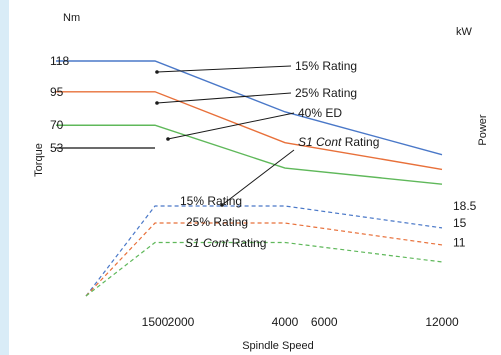 This screenshot has width=501, height=355. What do you see at coordinates (57, 92) in the screenshot?
I see `torque-tick-label: 95` at bounding box center [57, 92].